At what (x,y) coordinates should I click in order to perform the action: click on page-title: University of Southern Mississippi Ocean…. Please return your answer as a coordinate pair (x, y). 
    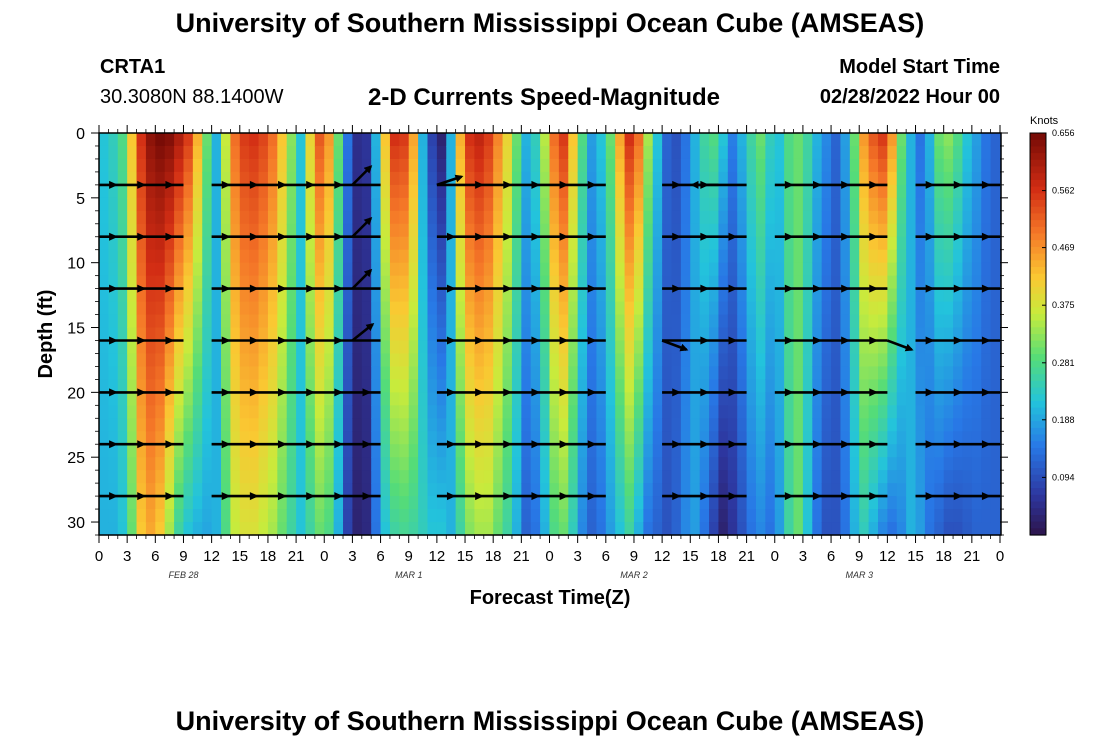
    Looking at the image, I should click on (550, 23).